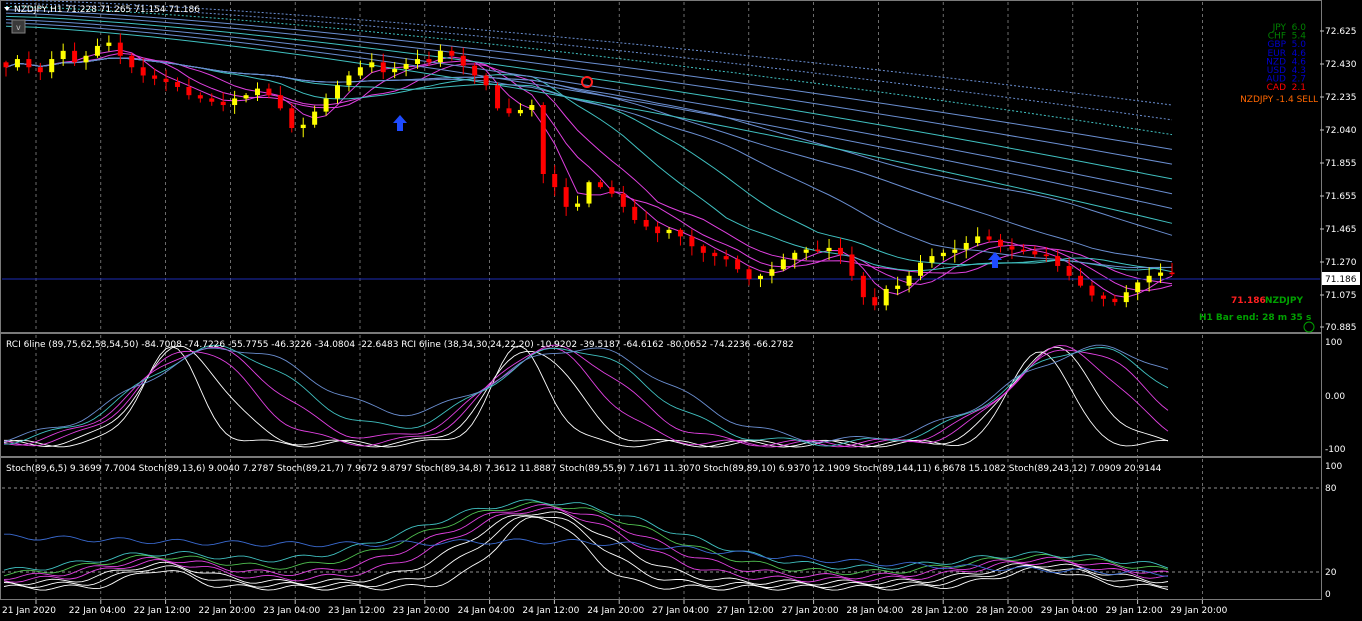  I want to click on time-label: 22 Jan 04:00, so click(97, 611).